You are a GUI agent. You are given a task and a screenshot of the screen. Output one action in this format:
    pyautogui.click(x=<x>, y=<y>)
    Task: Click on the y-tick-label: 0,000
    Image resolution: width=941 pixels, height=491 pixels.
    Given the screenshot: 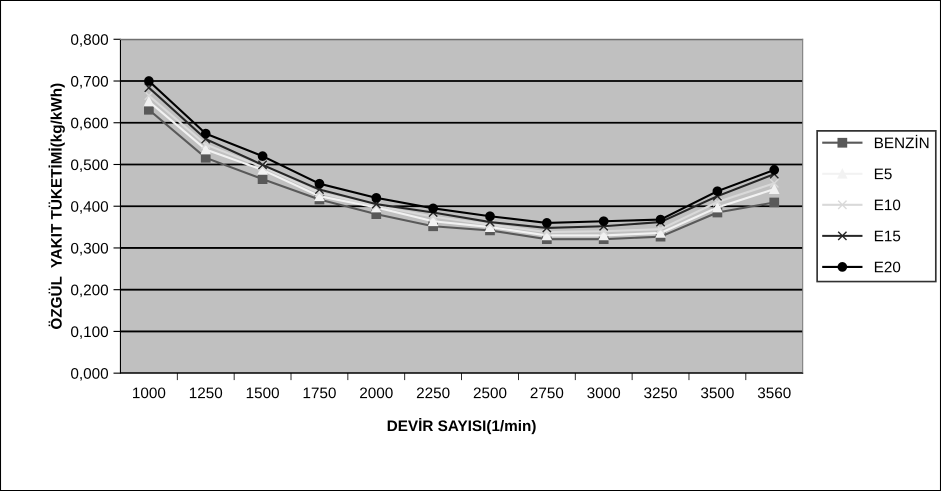 What is the action you would take?
    pyautogui.click(x=89, y=374)
    